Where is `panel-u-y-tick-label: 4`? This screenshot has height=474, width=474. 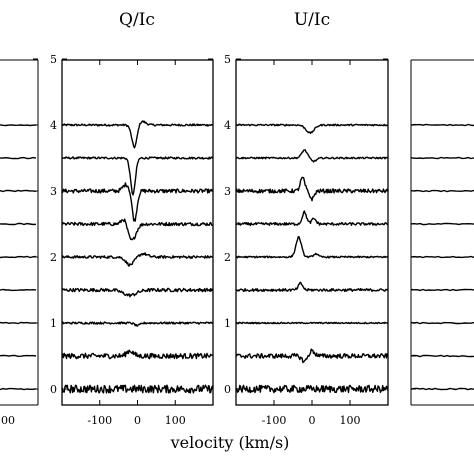
panel-u-y-tick-label: 4 is located at coordinates (227, 125).